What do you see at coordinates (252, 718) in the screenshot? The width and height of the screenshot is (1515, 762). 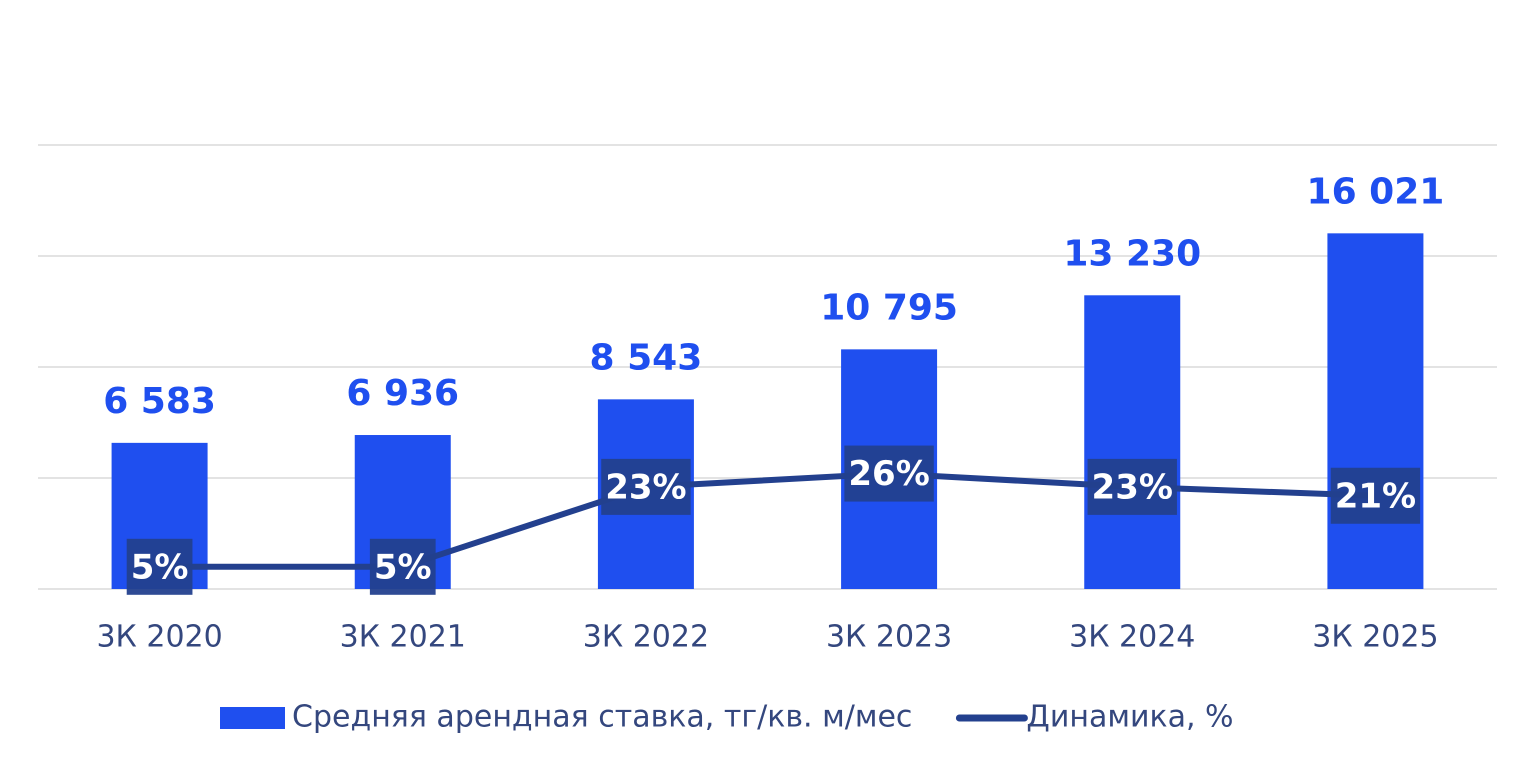 I see `legend-swatch` at bounding box center [252, 718].